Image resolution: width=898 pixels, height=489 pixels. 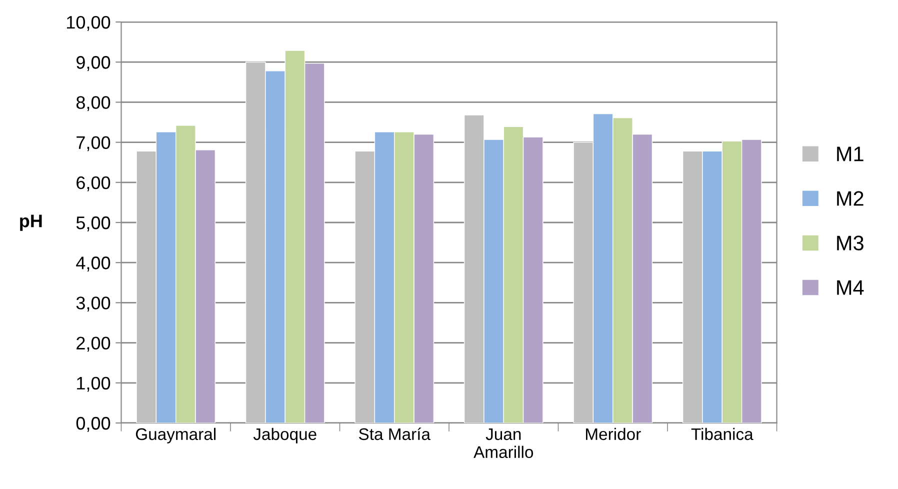 What do you see at coordinates (93, 264) in the screenshot?
I see `y-tick-label: 4,00` at bounding box center [93, 264].